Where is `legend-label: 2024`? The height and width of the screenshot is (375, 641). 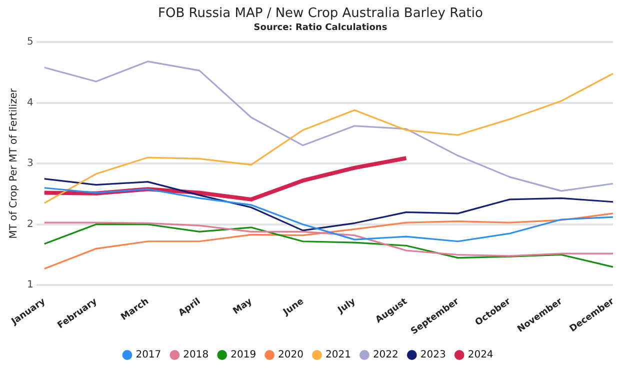
legend-label: 2024 is located at coordinates (481, 355).